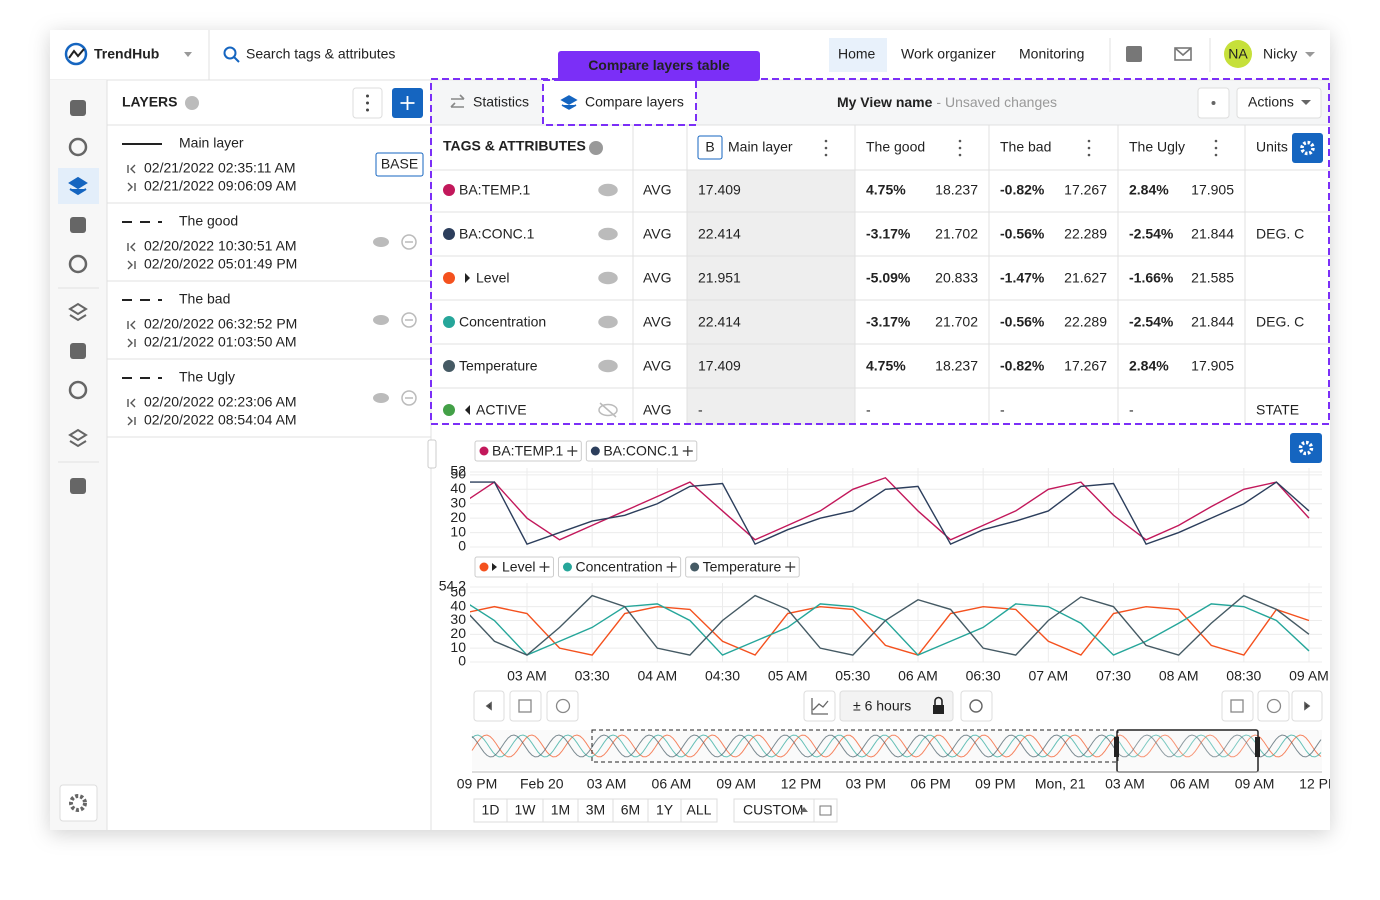  I want to click on navigator-label: 12 PM, so click(1319, 784).